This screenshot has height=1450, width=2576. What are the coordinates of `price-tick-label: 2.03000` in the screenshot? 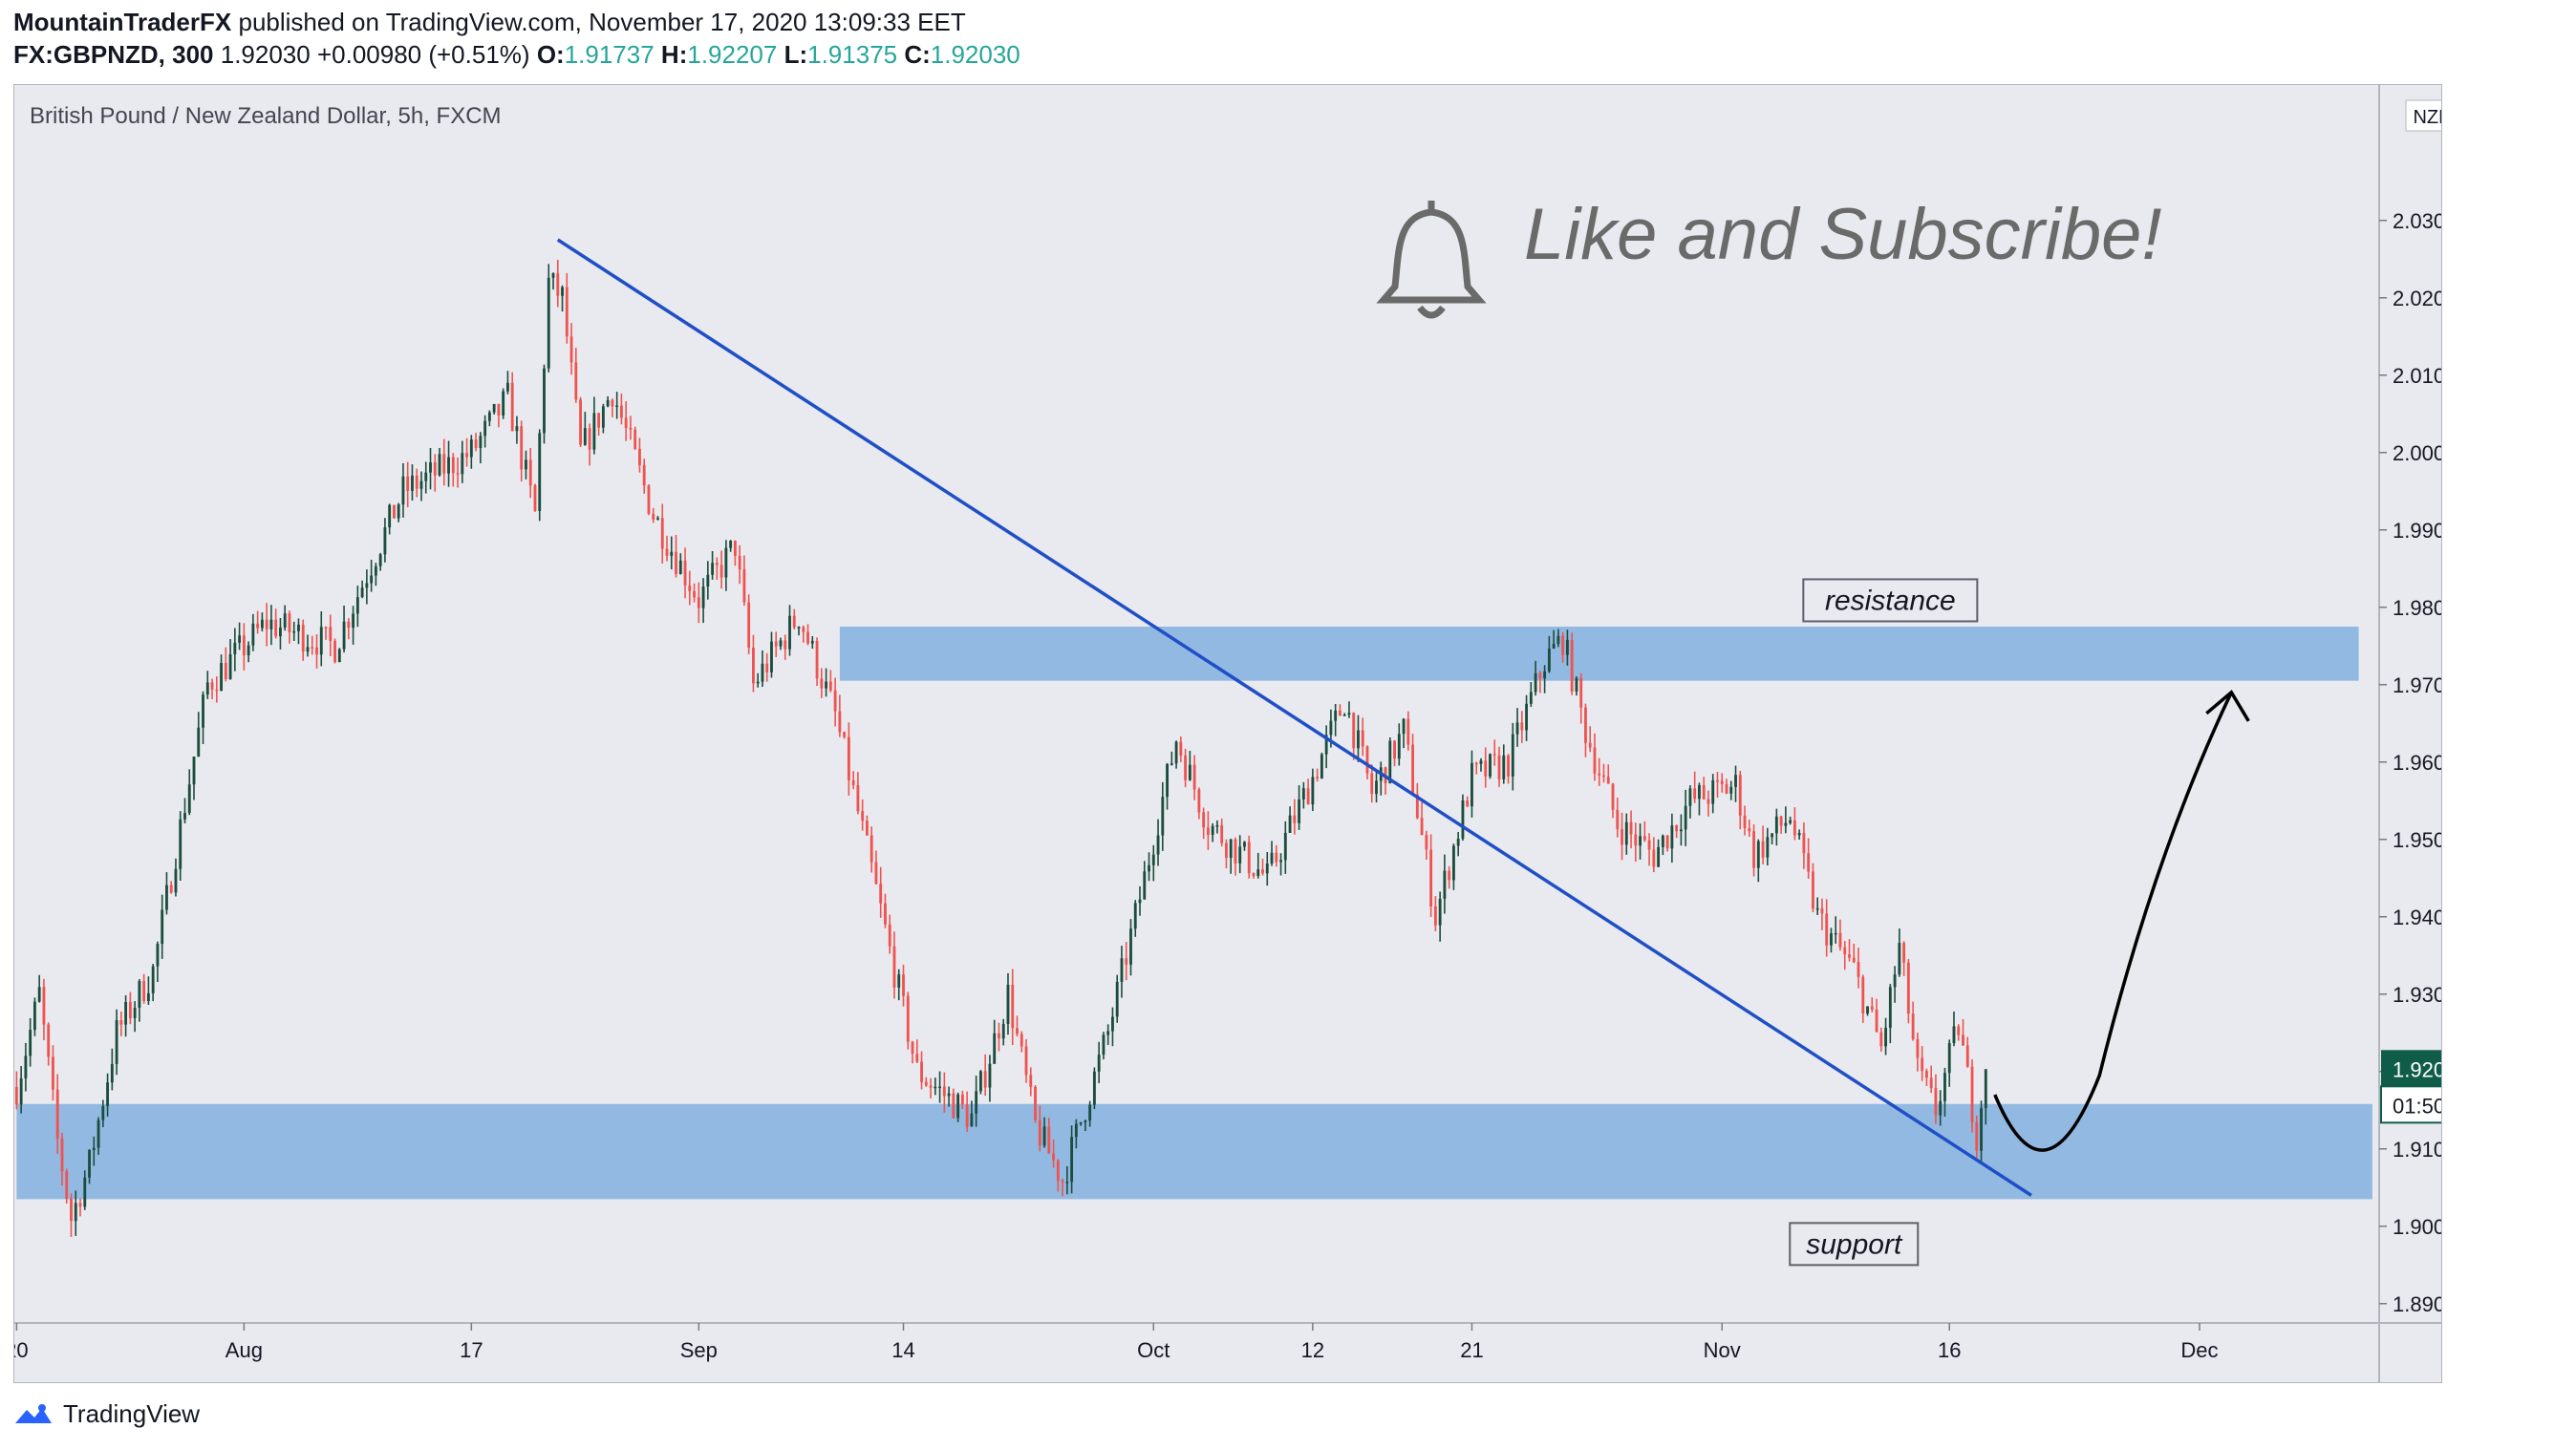 It's located at (2417, 221).